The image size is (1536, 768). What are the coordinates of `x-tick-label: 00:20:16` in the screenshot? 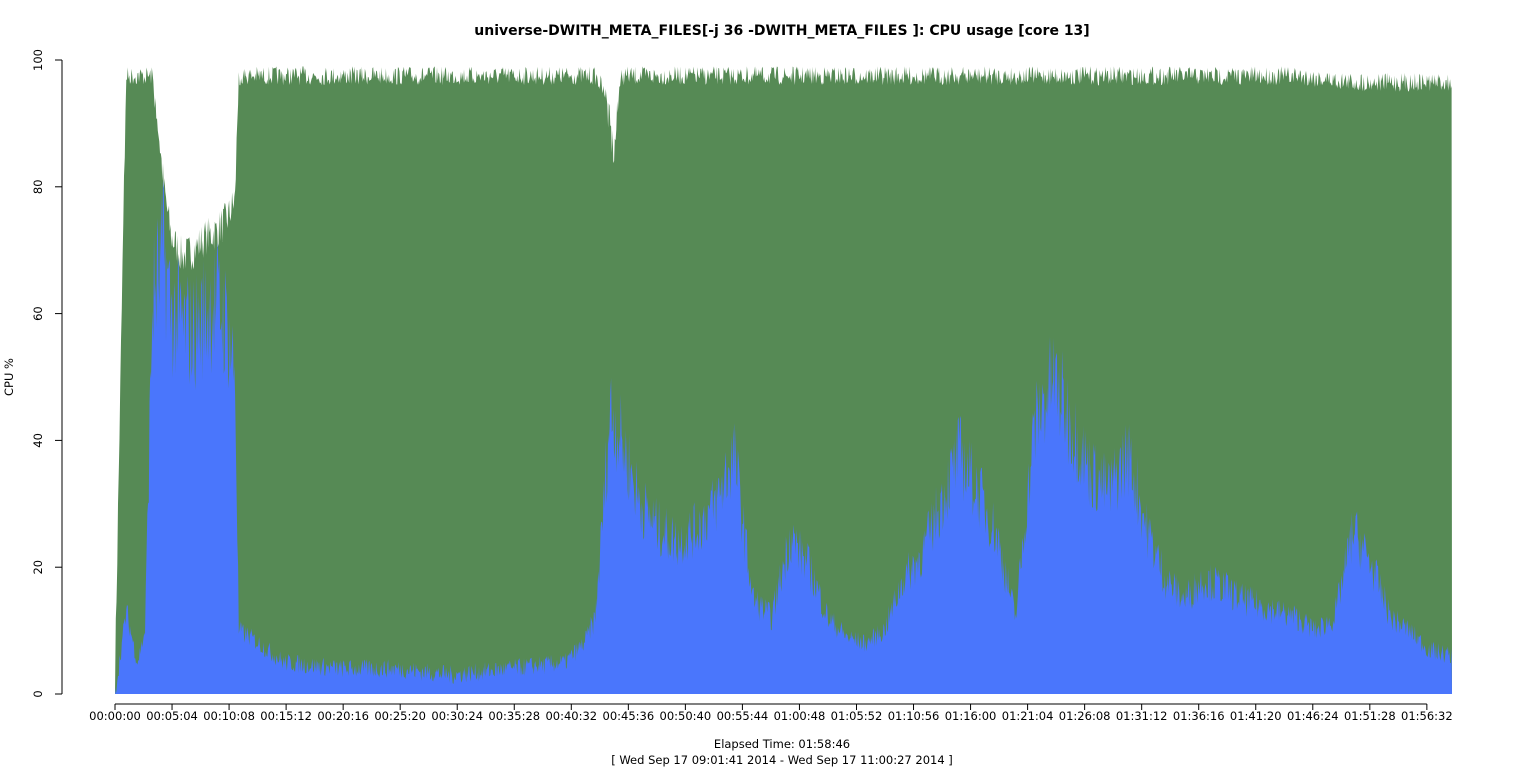 It's located at (343, 716).